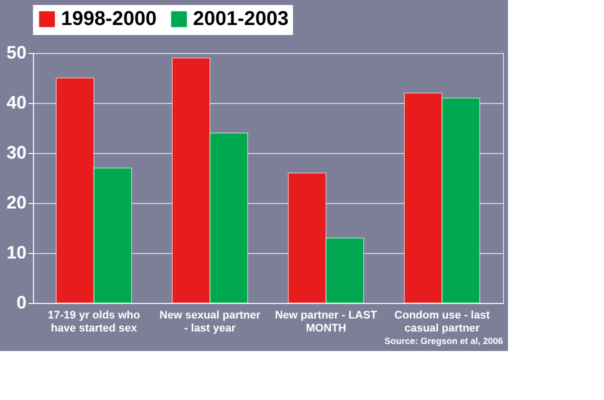 This screenshot has height=400, width=604. What do you see at coordinates (442, 322) in the screenshot?
I see `x-tick-label: Condom use - last casual partner` at bounding box center [442, 322].